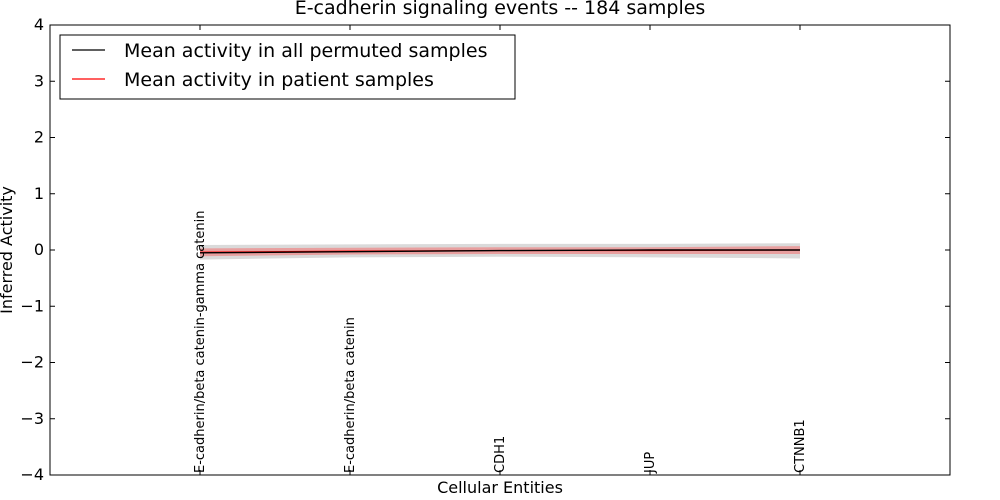  Describe the element at coordinates (500, 454) in the screenshot. I see `category-label: CDH1` at that location.